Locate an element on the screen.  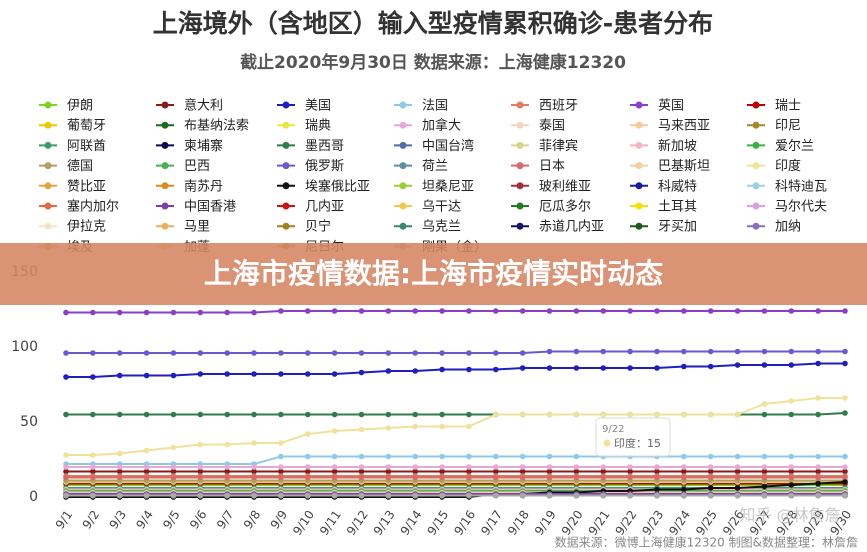
x-tick-label: 9/4 is located at coordinates (144, 520).